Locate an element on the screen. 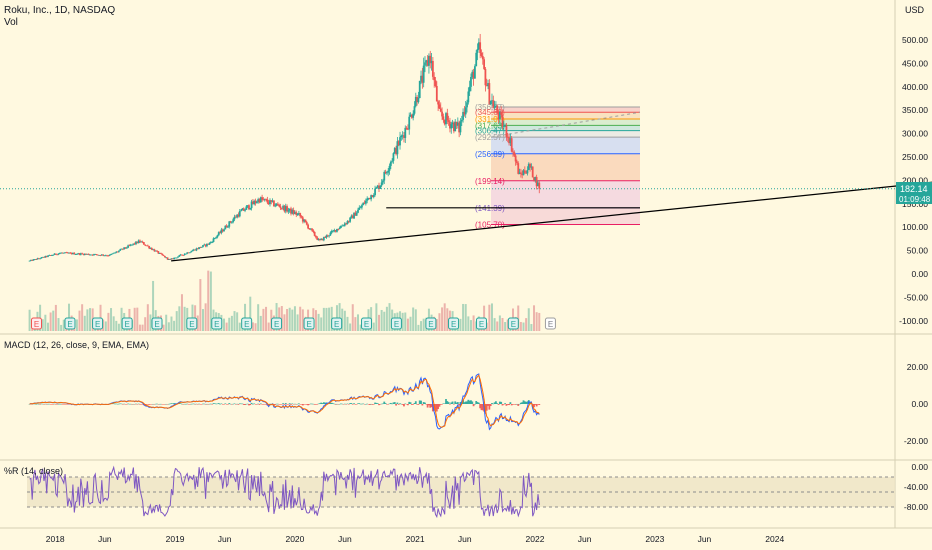  macd-axis: 20.00 0.00 -20.00 is located at coordinates (916, 404).